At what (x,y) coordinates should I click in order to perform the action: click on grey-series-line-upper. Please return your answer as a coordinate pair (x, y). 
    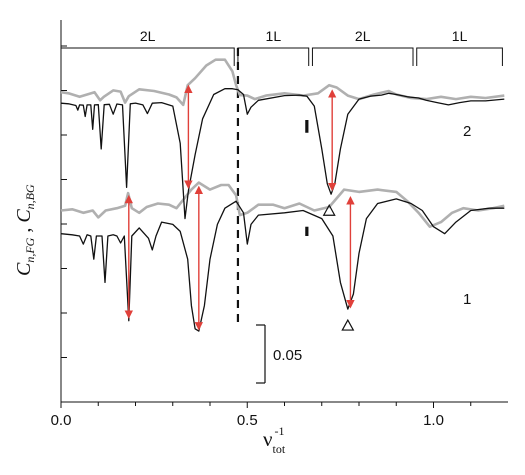
    Looking at the image, I should click on (282, 82).